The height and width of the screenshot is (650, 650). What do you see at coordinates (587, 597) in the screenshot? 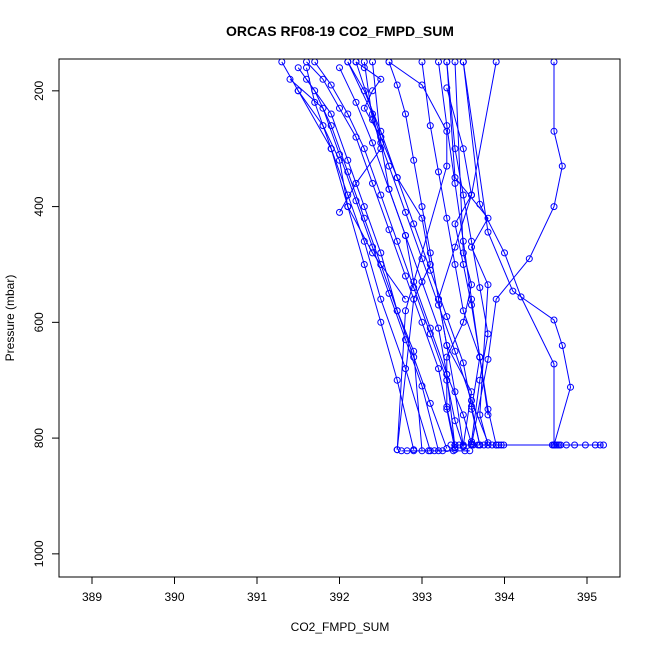
I see `x-tick-label: 395` at bounding box center [587, 597].